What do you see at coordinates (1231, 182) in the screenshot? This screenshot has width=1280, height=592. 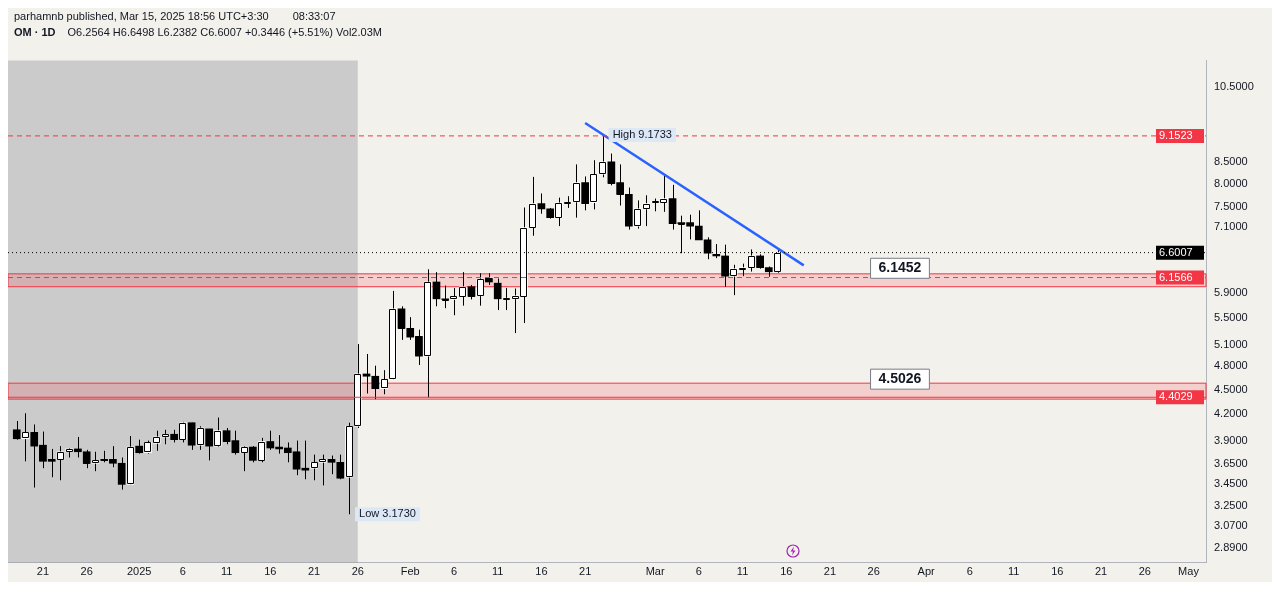 I see `y-tick-label: 8.0000` at bounding box center [1231, 182].